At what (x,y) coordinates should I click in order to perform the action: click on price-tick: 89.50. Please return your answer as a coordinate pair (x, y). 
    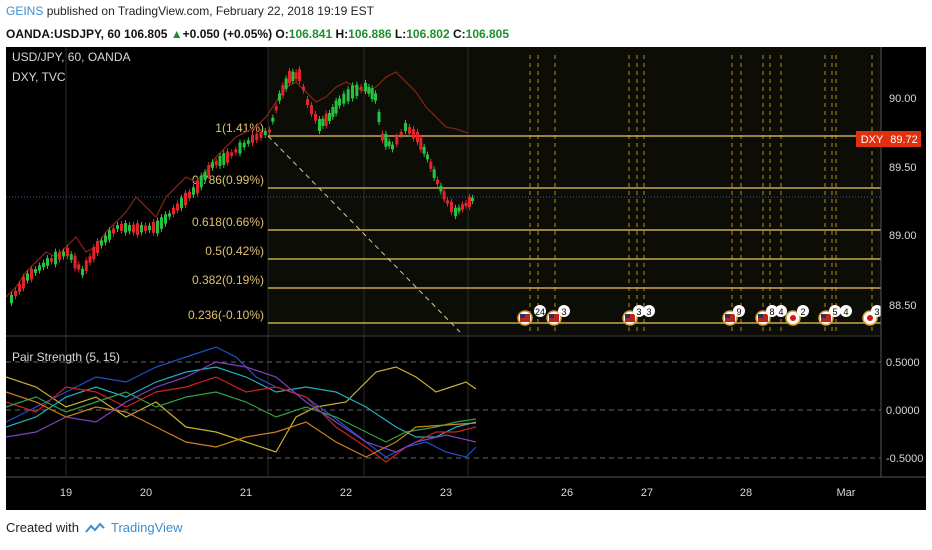
    Looking at the image, I should click on (903, 168).